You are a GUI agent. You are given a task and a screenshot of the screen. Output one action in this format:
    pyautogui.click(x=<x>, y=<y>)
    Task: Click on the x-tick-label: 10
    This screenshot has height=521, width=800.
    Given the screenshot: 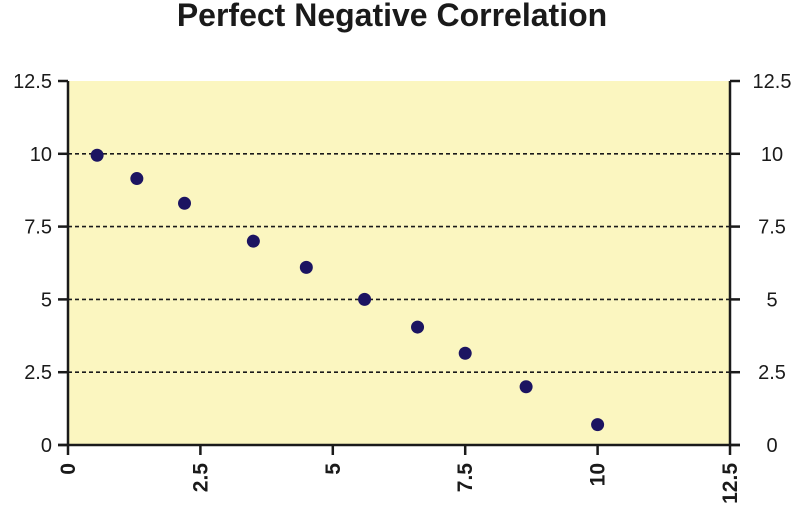 What is the action you would take?
    pyautogui.click(x=598, y=474)
    